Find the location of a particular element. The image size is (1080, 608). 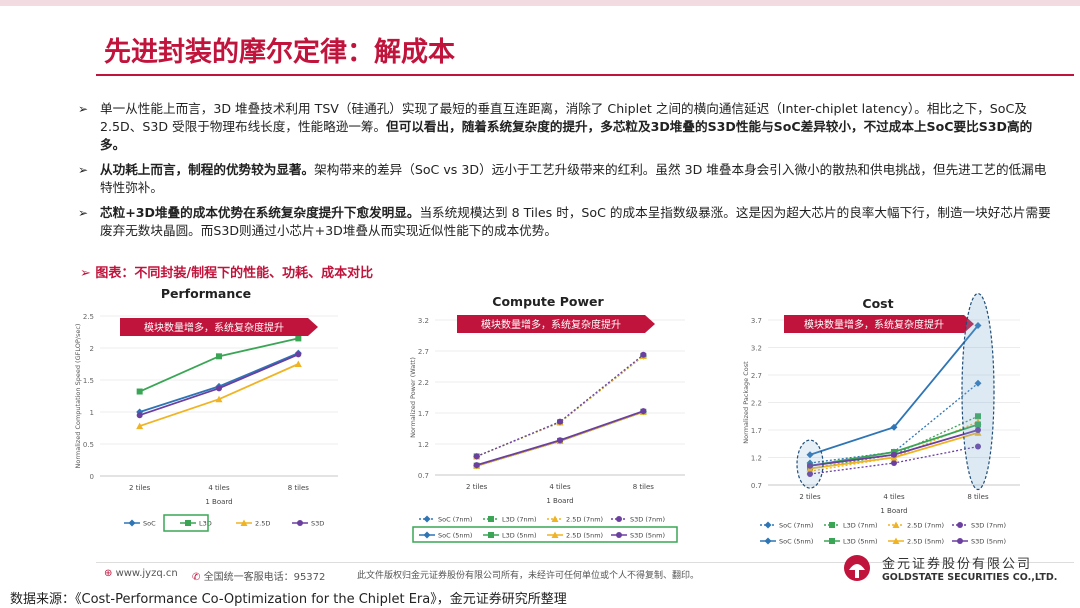

bullet-text-bold: 从功耗上而言，制程的优势较为显著。 is located at coordinates (207, 169).